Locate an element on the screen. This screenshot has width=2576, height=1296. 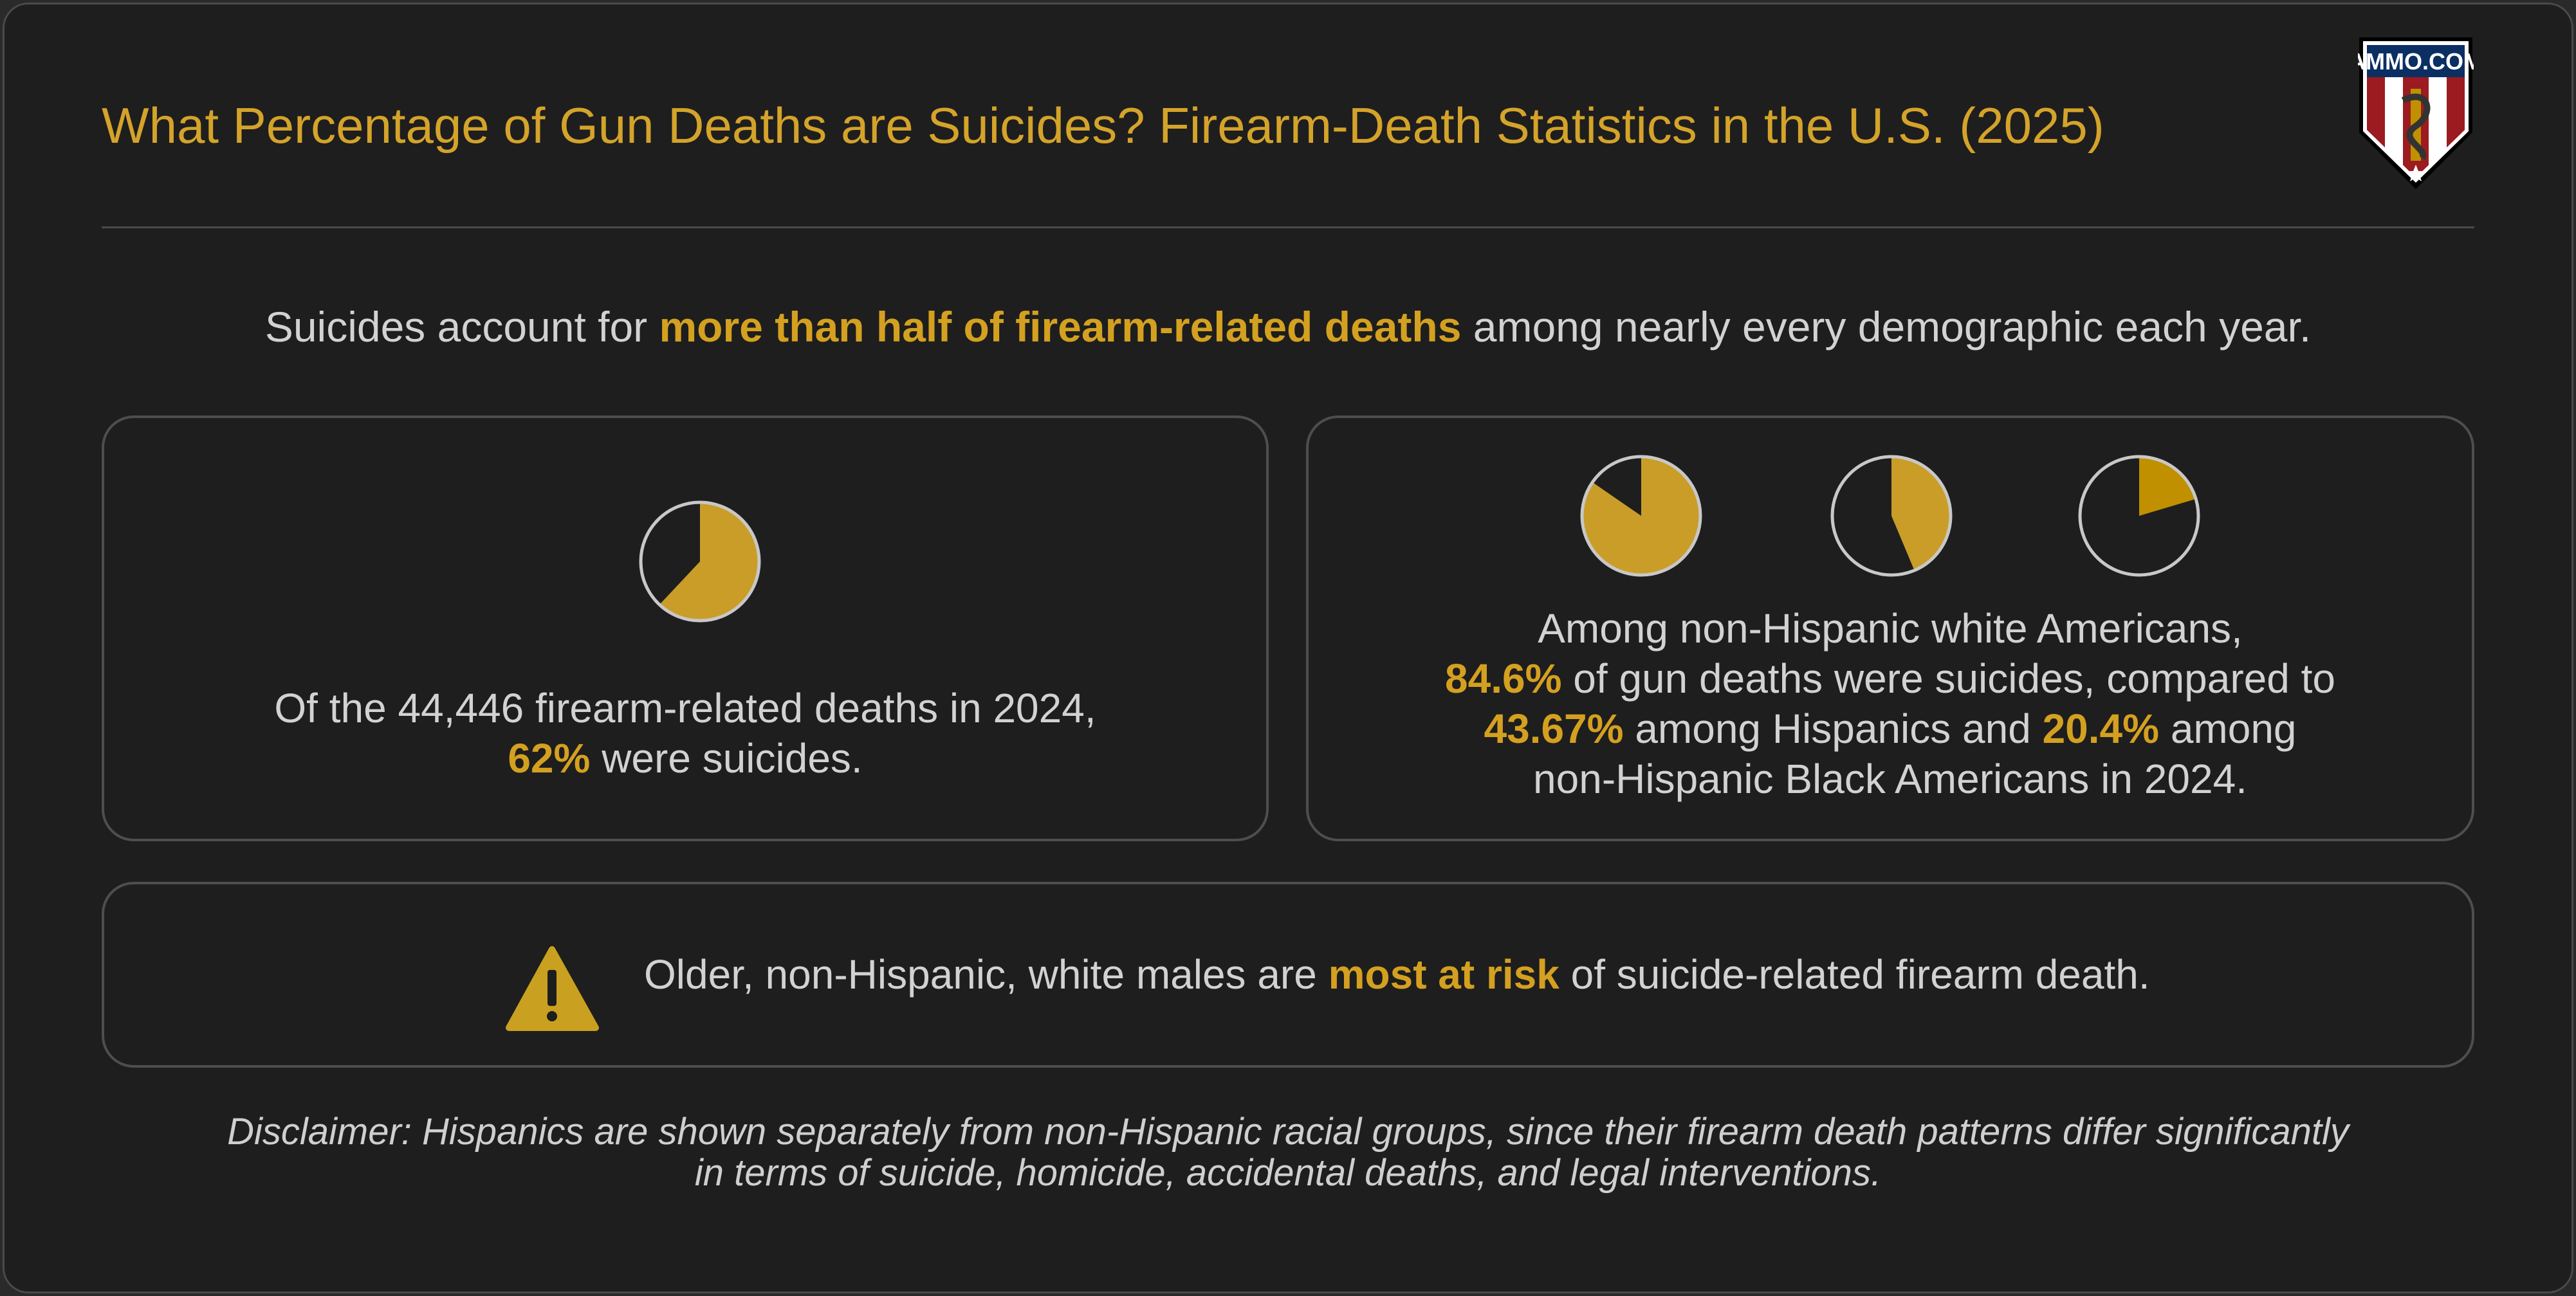
demo-line-3: 43.67% among Hispanics and 20.4% among is located at coordinates (1890, 729).